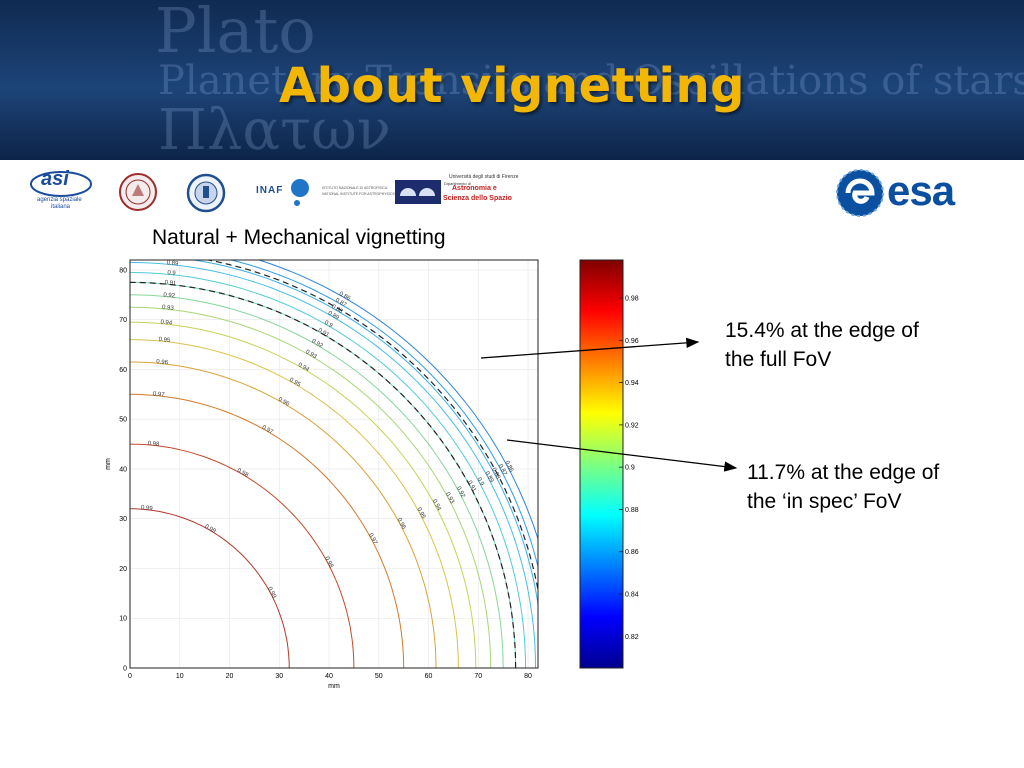 This screenshot has width=1024, height=768. I want to click on university-seal-icon, so click(138, 192).